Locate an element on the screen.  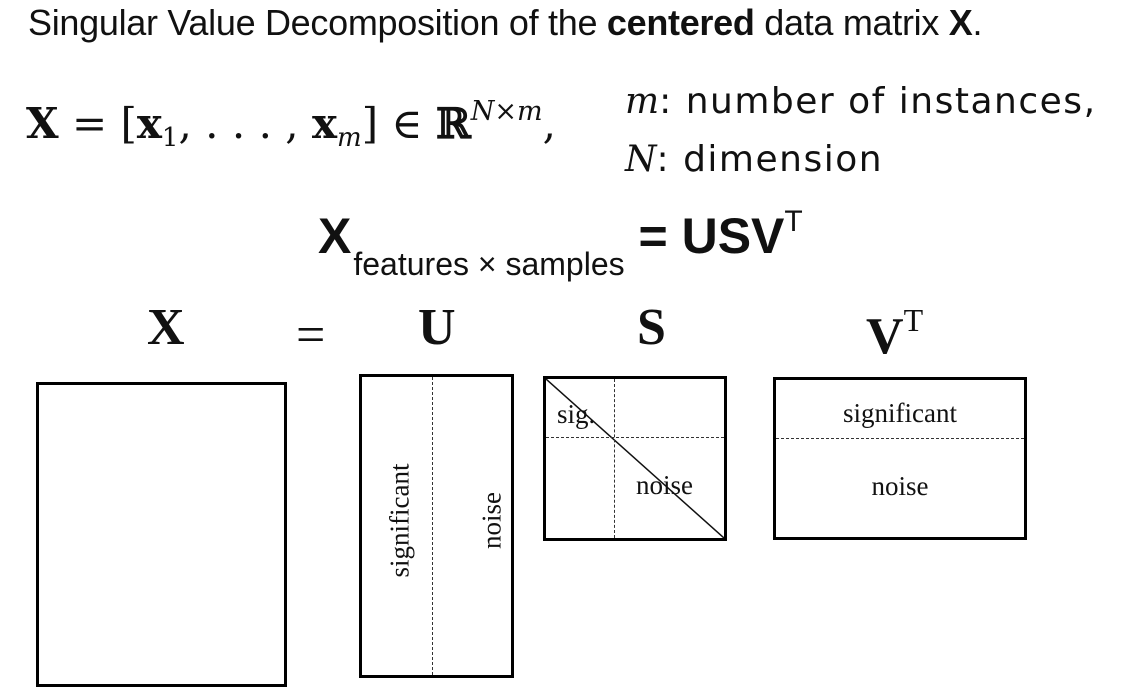
legend-n-symbol: N is located at coordinates (641, 159).